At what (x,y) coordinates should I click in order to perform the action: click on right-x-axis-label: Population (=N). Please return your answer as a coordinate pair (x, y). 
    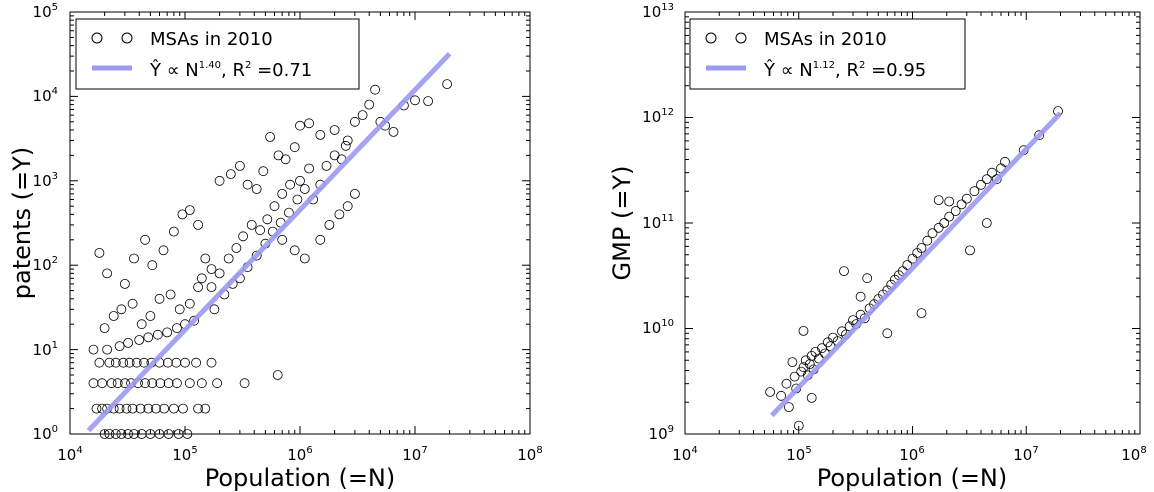
    Looking at the image, I should click on (912, 478).